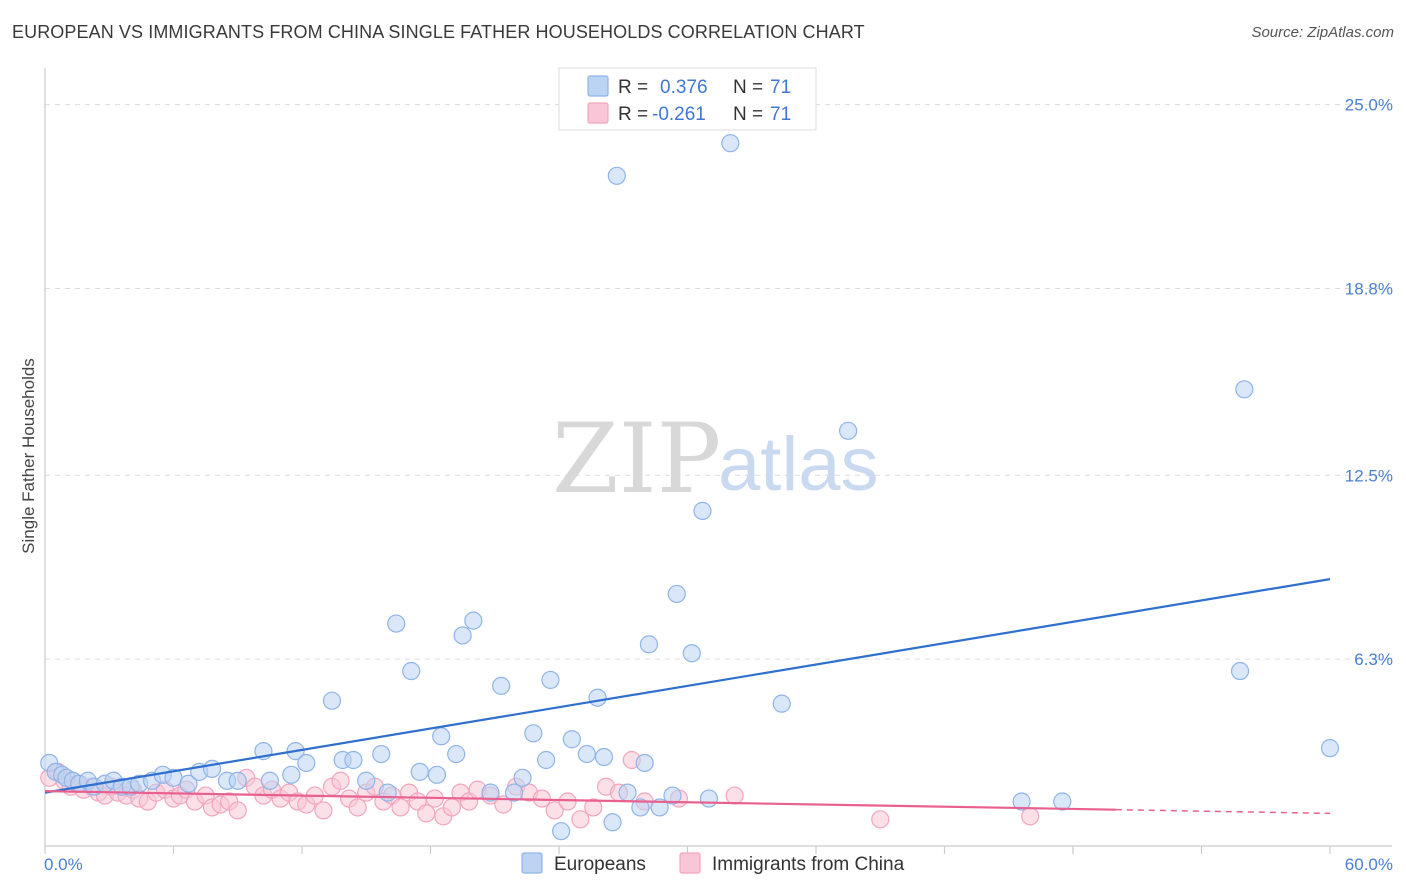  What do you see at coordinates (598, 86) in the screenshot?
I see `legend-swatch-europeans` at bounding box center [598, 86].